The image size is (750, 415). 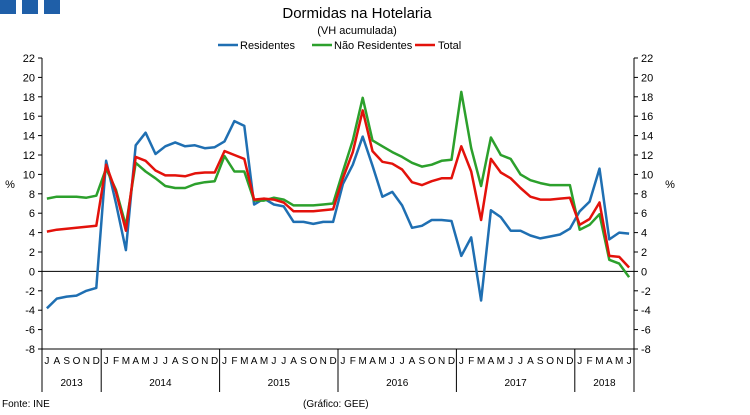 I want to click on y-tick-label-right: 2, so click(x=644, y=253).